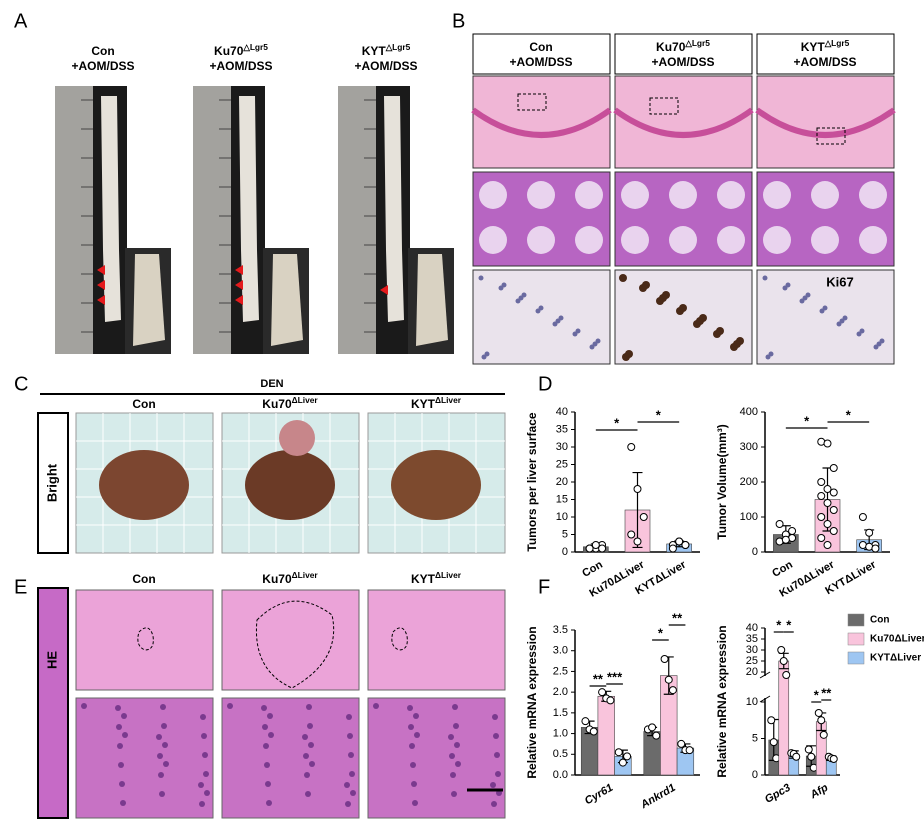 The image size is (924, 833). I want to click on y-tick-label: 5, so click(755, 738).